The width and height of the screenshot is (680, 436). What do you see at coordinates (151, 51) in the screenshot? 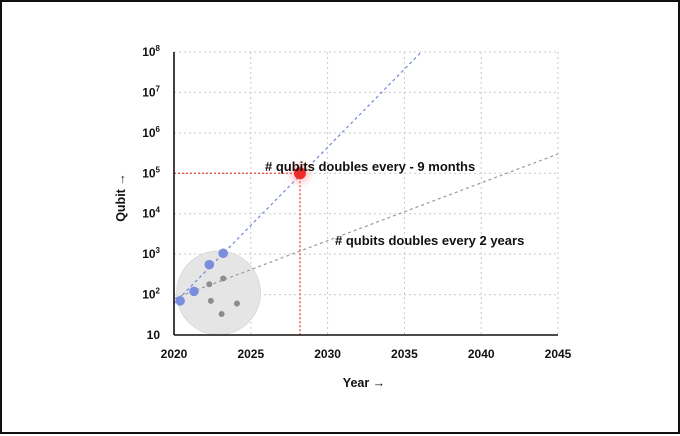
I see `y-tick-label: 10⁸` at bounding box center [151, 51].